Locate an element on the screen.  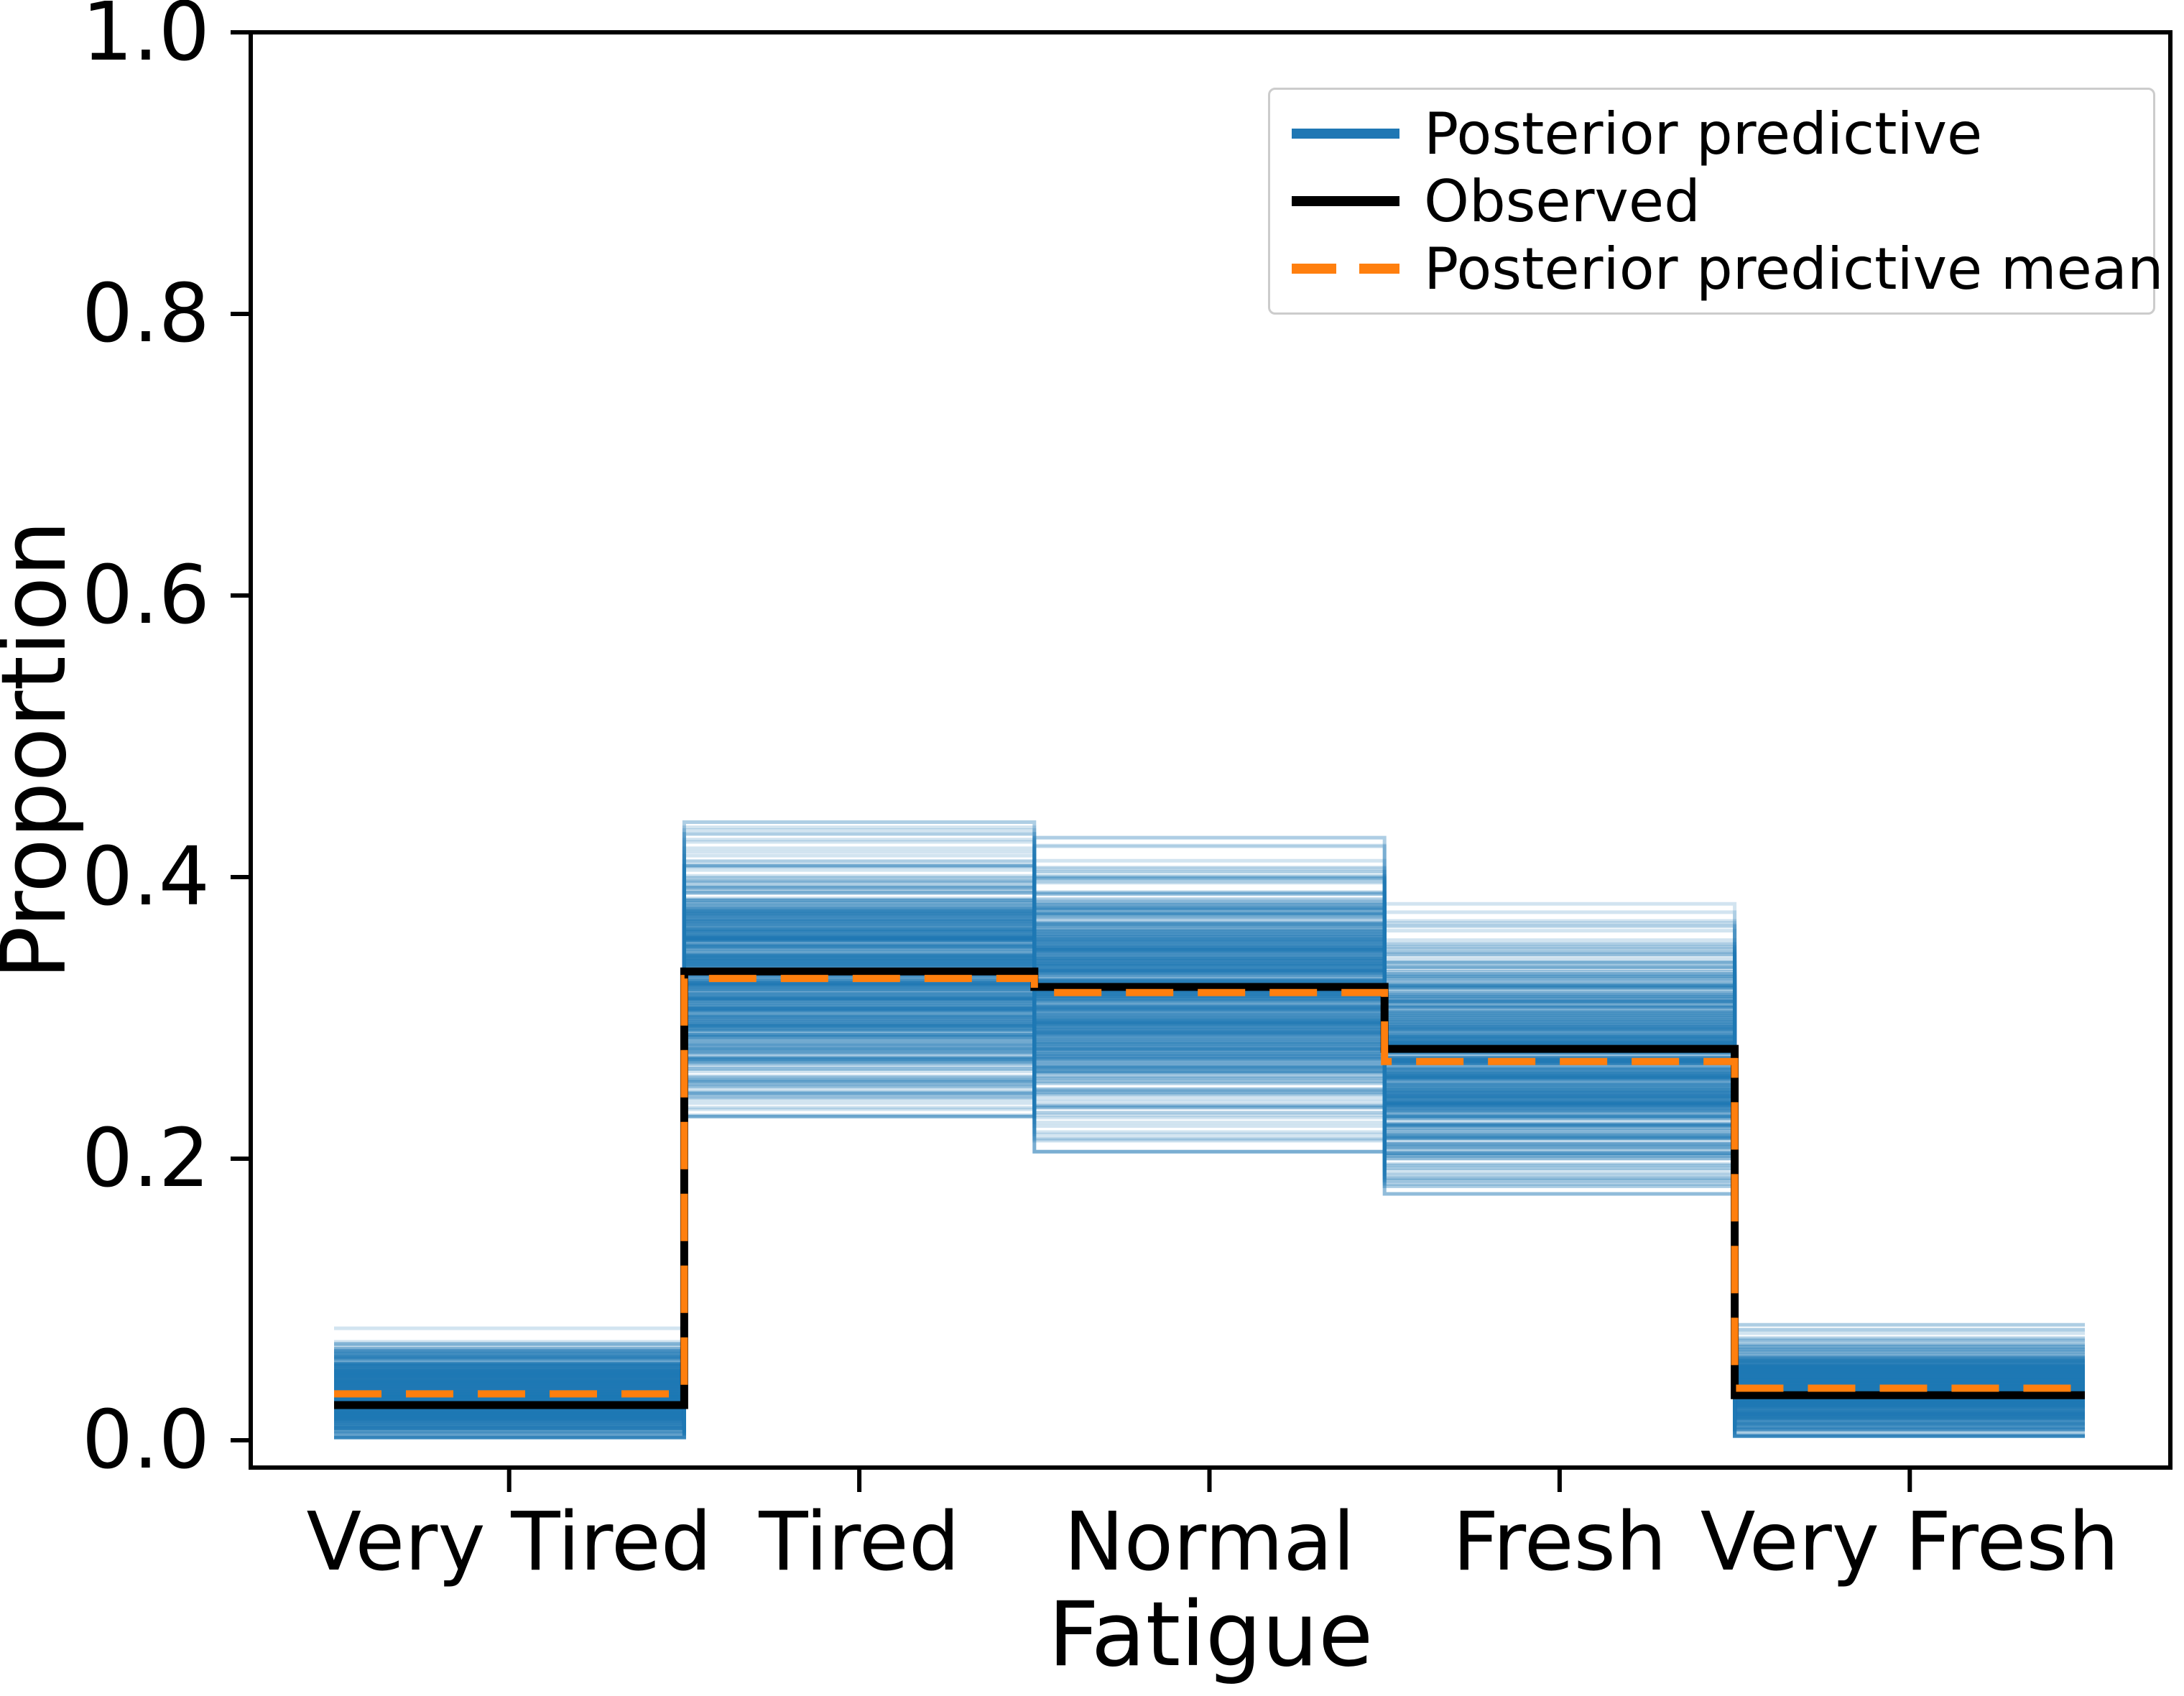
y-tick-label: 0.6 is located at coordinates (146, 595).